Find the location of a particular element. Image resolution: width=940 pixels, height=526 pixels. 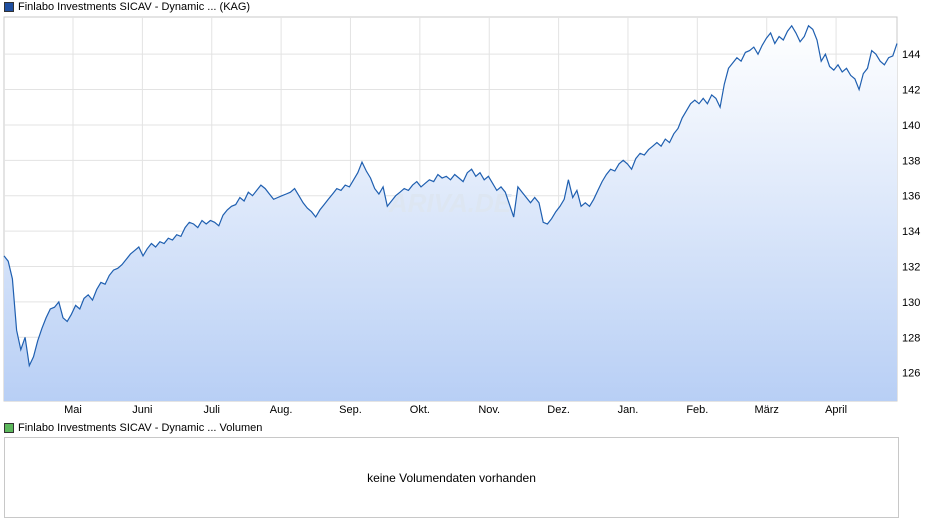

volume-message: keine Volumendaten vorhanden is located at coordinates (451, 477).